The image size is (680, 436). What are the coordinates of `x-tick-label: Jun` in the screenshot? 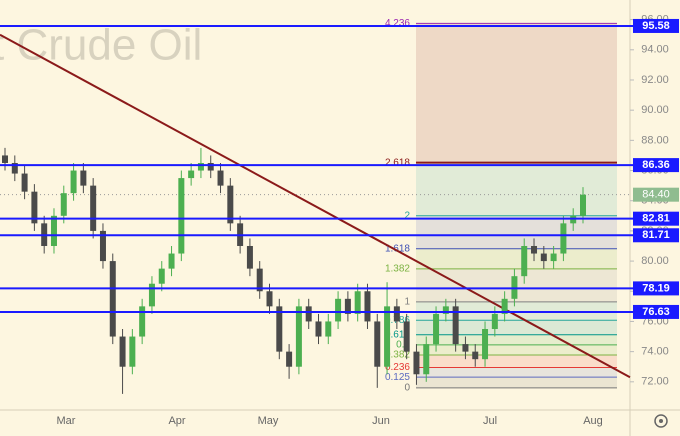 It's located at (381, 421).